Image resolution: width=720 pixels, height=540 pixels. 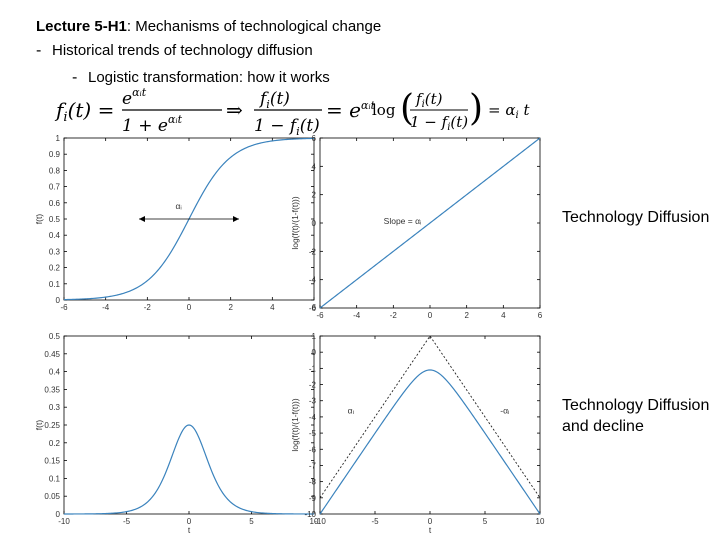 I want to click on svg-text: fi(t) =, so click(x=84, y=111).